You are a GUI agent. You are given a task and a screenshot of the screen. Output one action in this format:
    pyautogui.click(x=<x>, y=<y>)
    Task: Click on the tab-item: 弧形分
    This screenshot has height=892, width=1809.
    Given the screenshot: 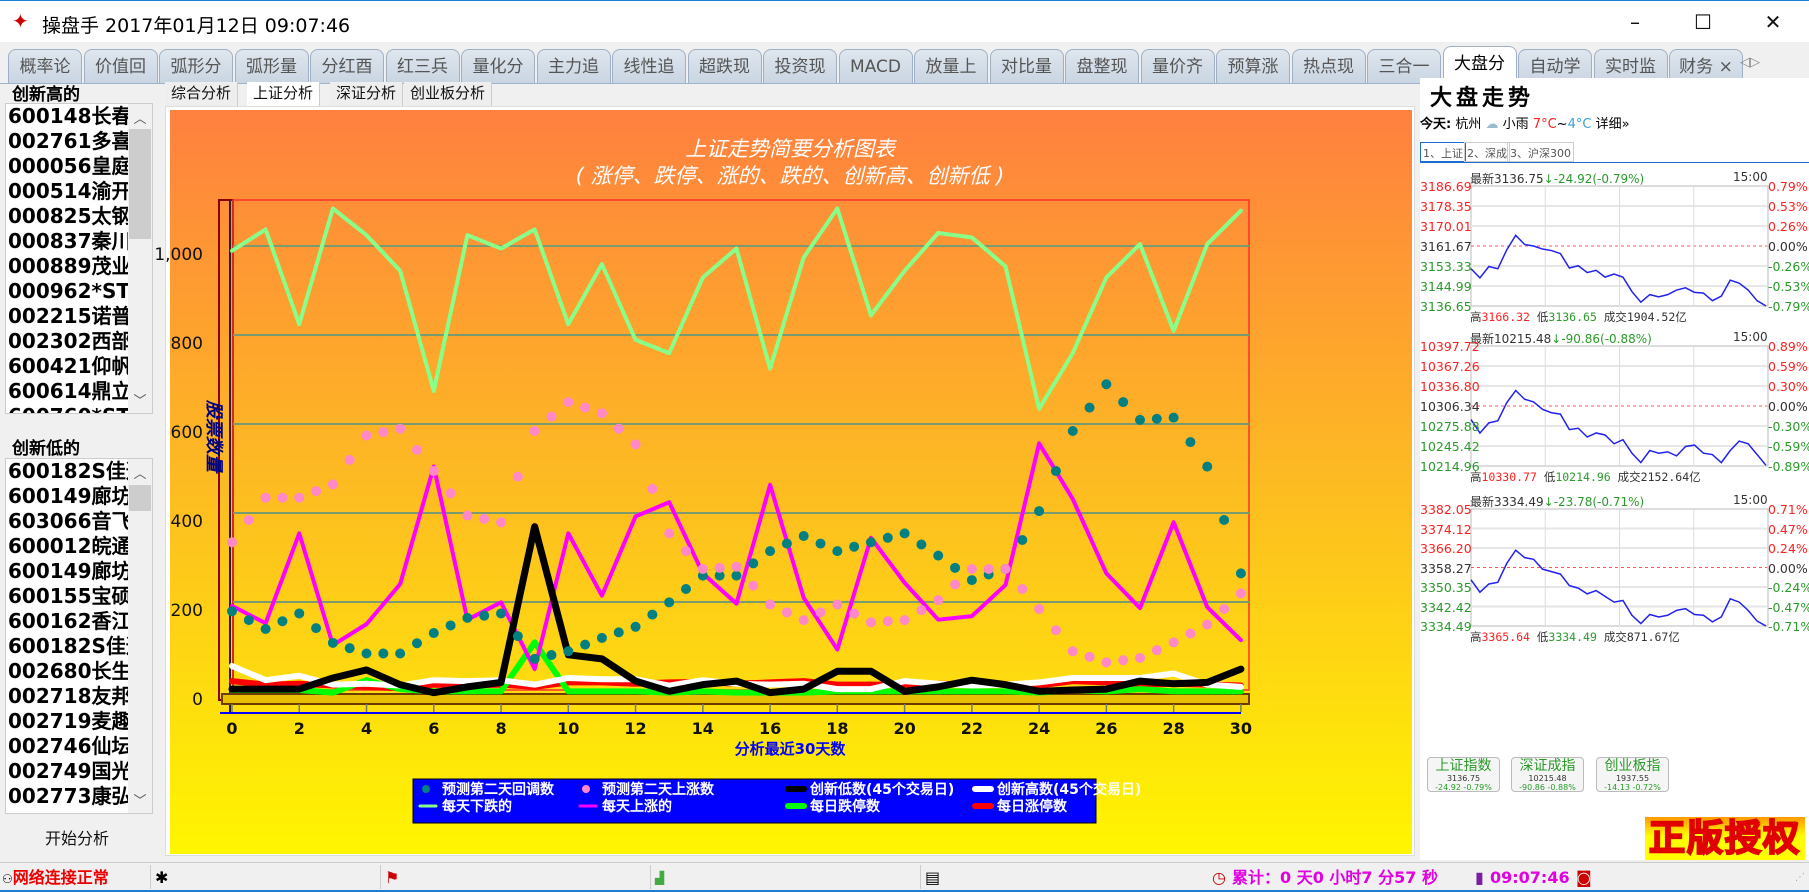 What is the action you would take?
    pyautogui.click(x=196, y=66)
    